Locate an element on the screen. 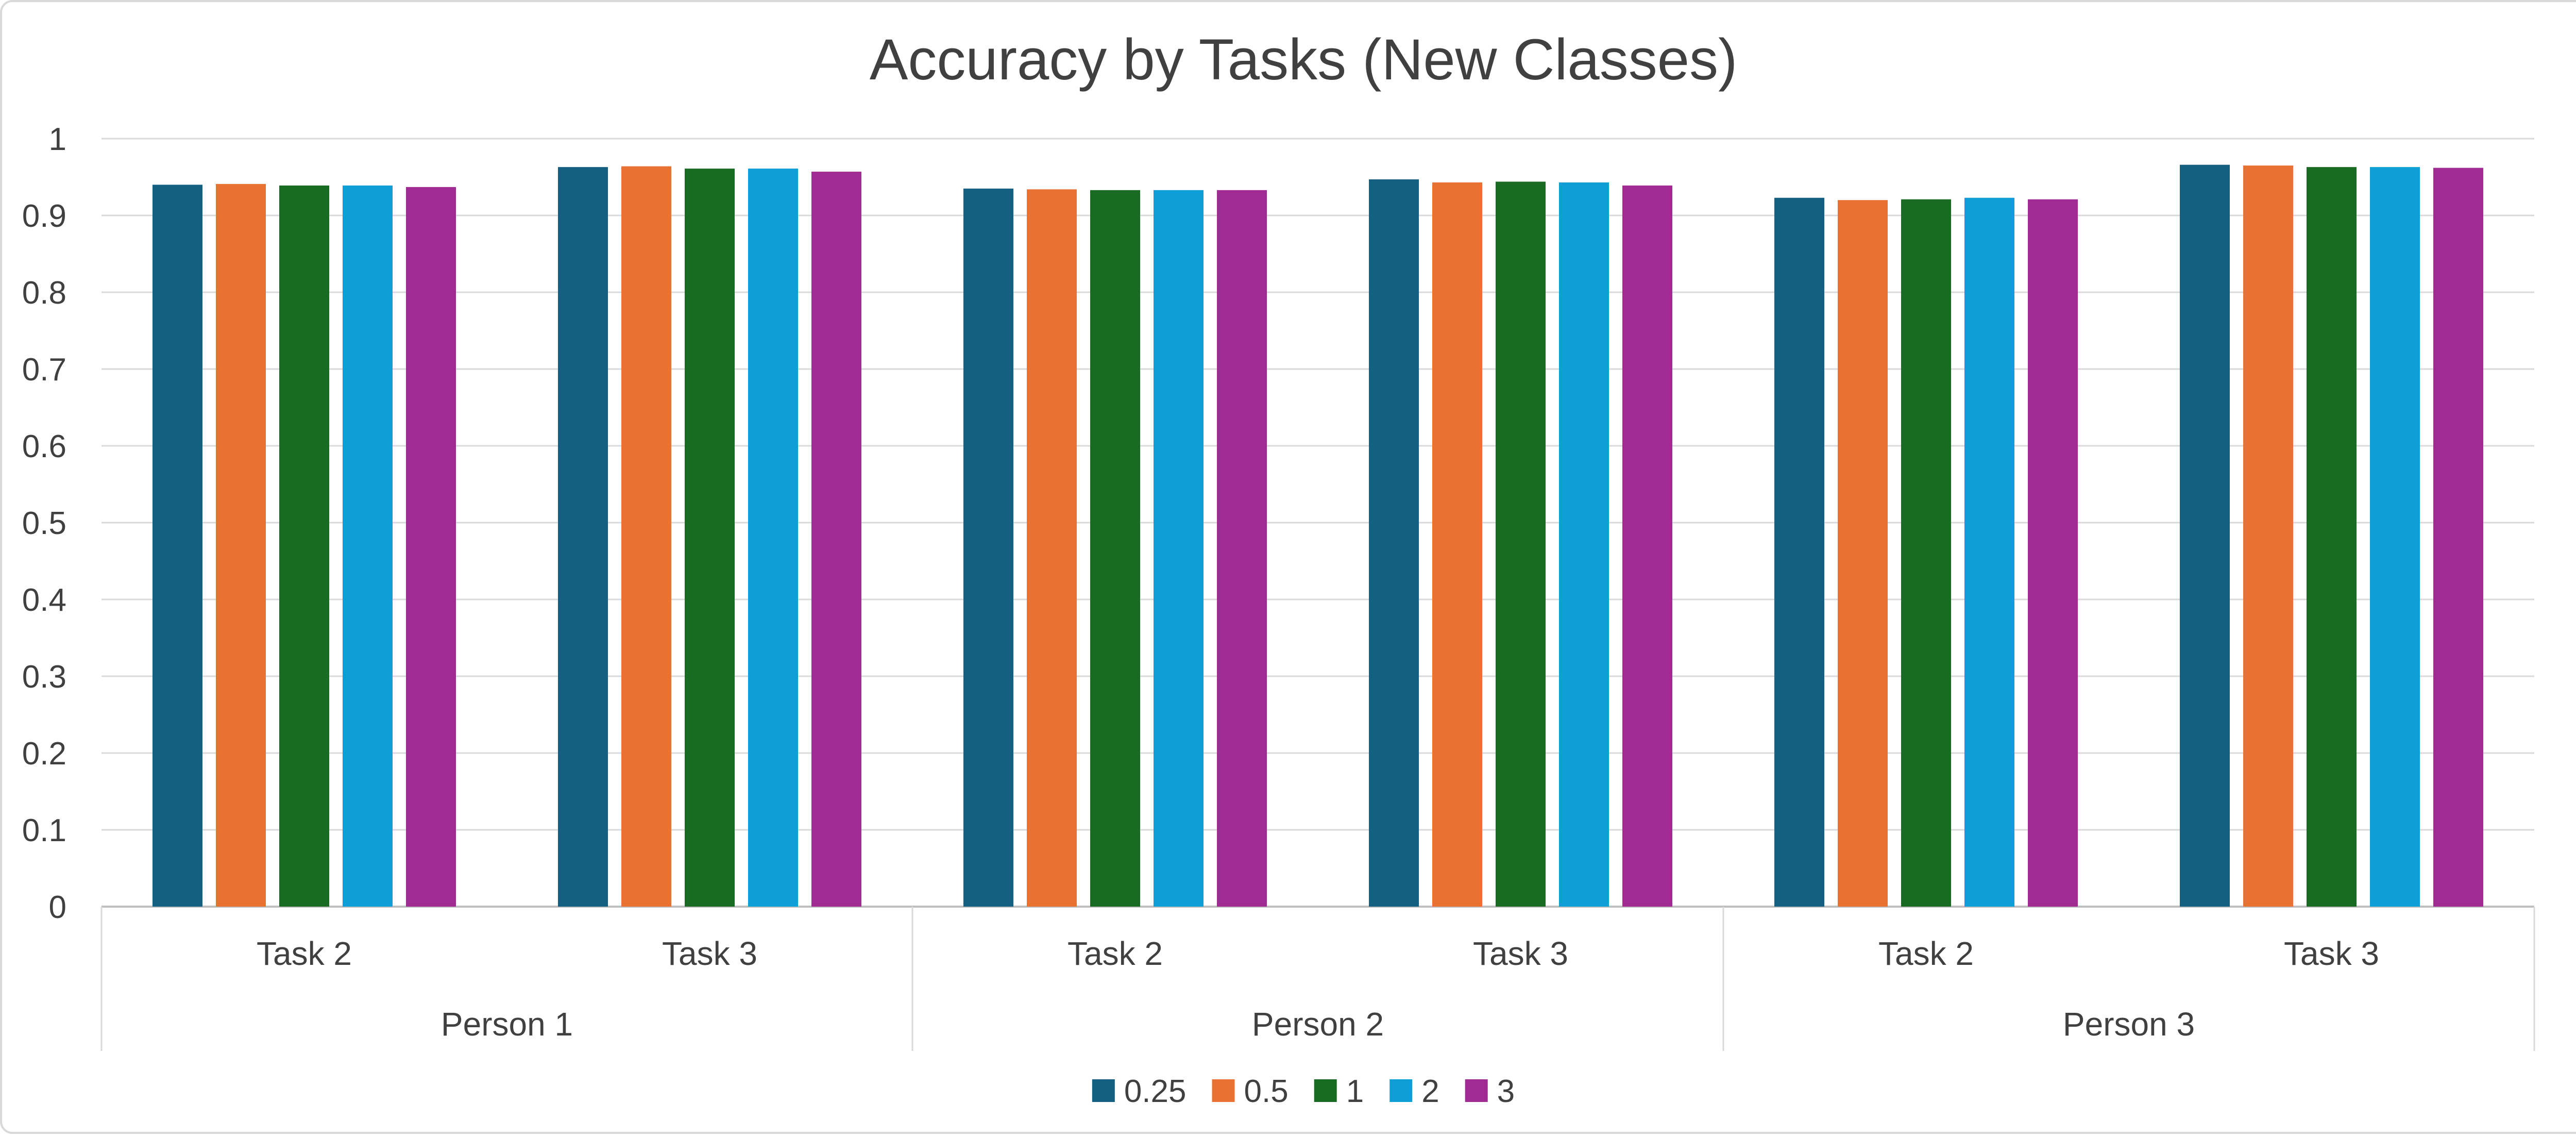  y-tick-label: 0.7 is located at coordinates (44, 370).